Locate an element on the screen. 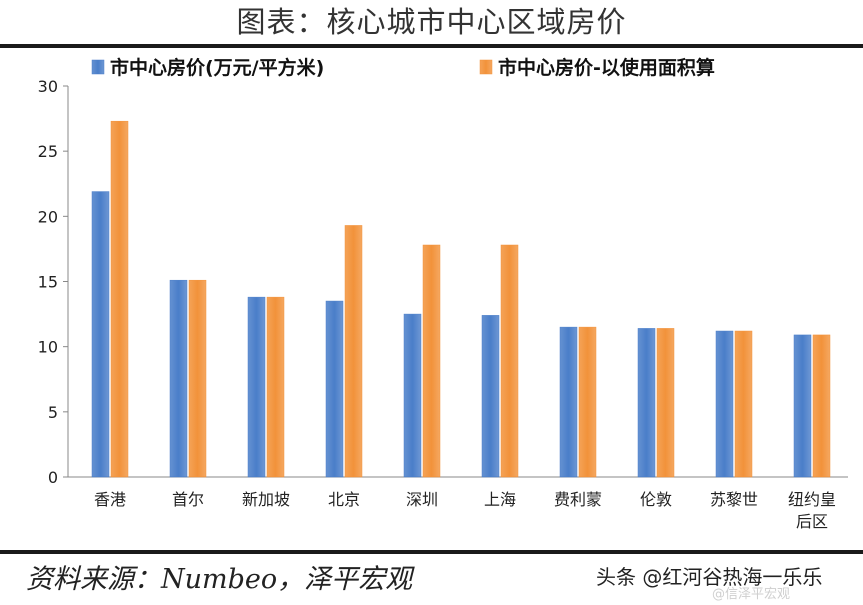  x-category-label: 纽约皇 is located at coordinates (812, 499).